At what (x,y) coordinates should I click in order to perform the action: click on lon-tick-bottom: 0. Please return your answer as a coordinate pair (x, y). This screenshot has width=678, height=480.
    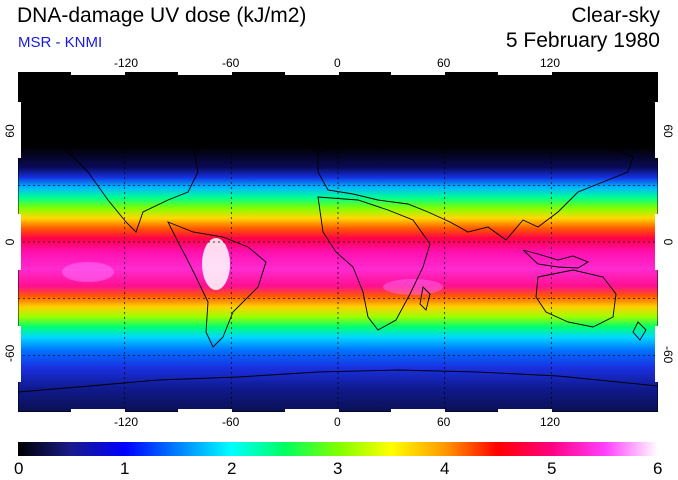
    Looking at the image, I should click on (337, 422).